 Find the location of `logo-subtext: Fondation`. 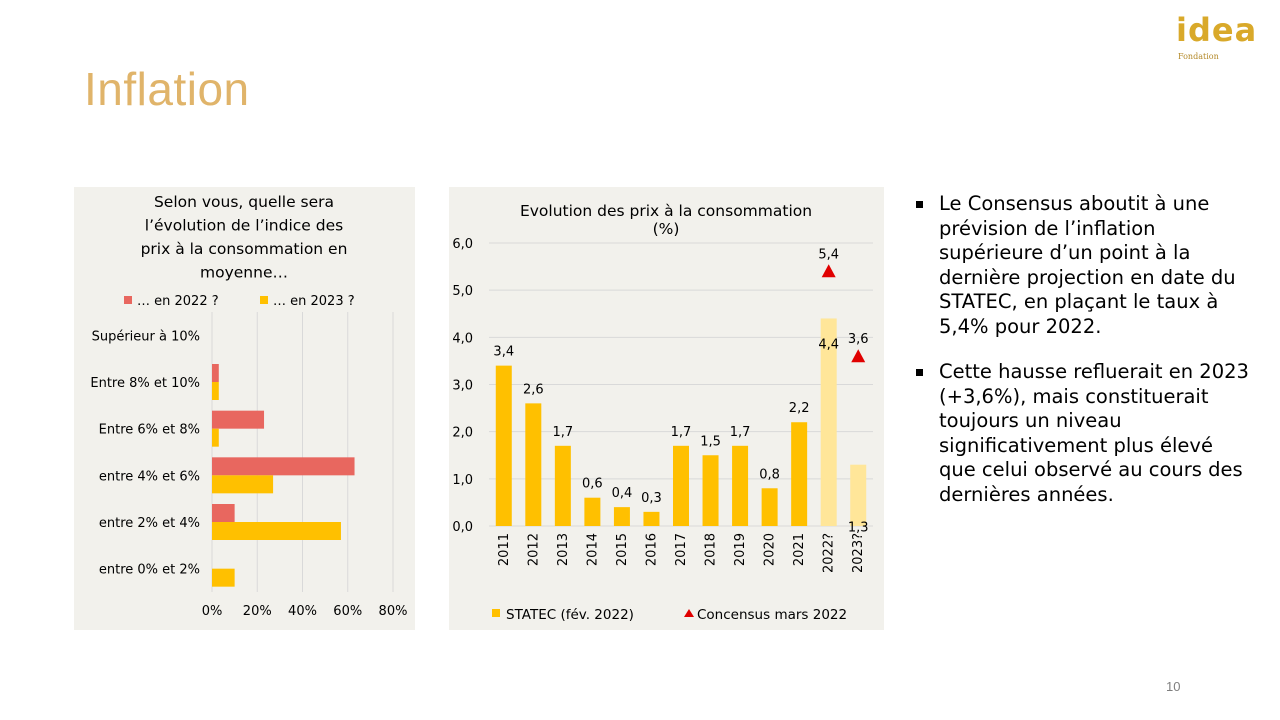

logo-subtext: Fondation is located at coordinates (1198, 56).